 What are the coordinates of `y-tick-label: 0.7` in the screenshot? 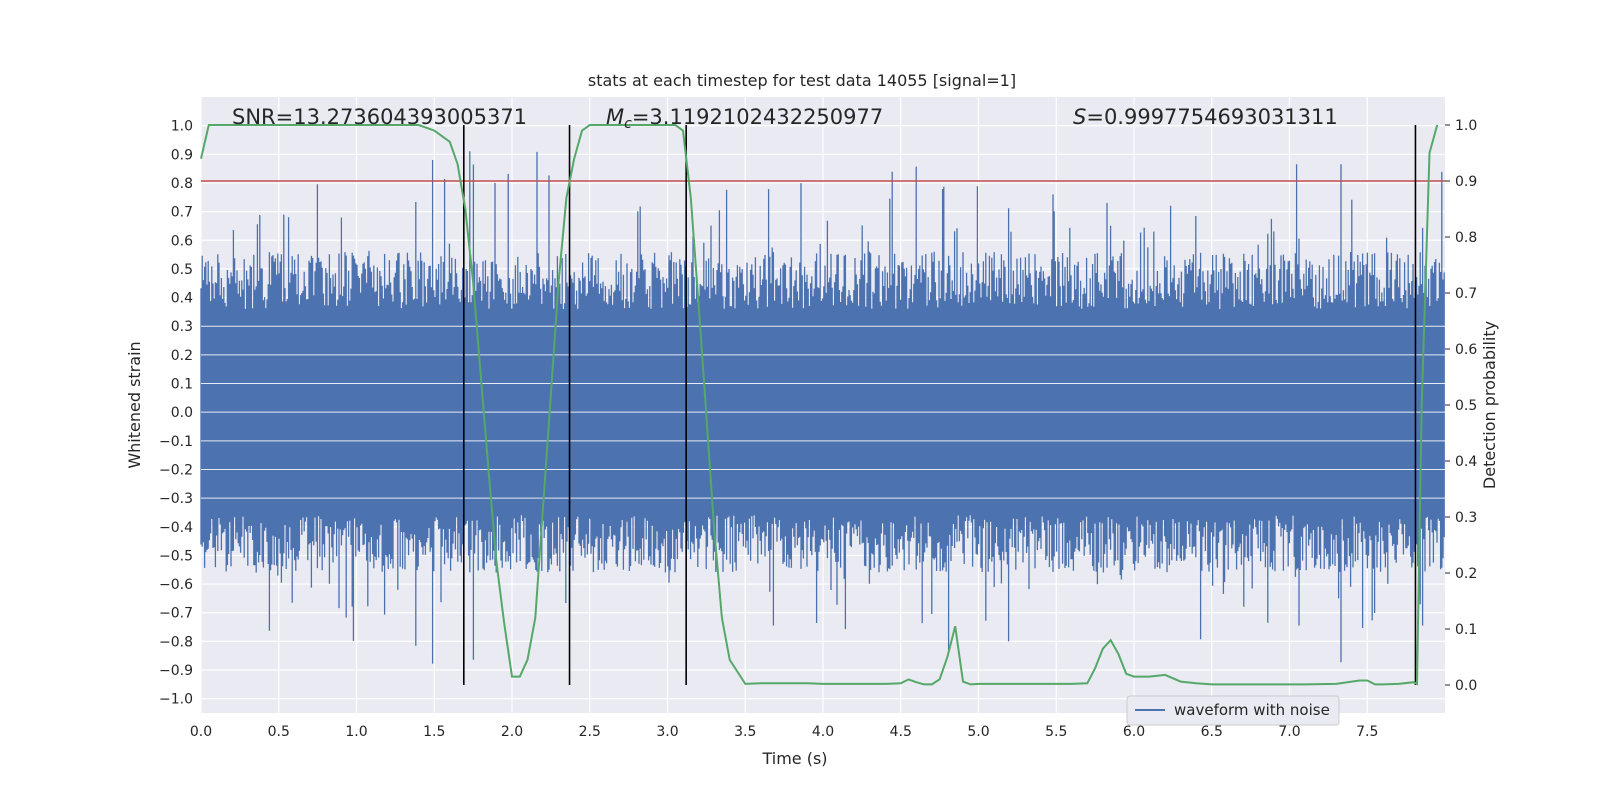 It's located at (182, 213).